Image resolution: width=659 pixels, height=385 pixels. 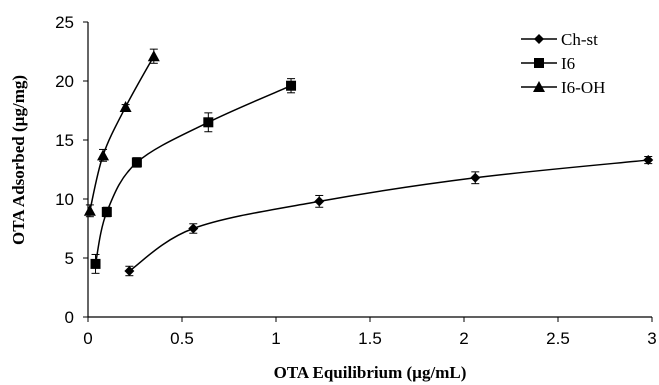 I want to click on legend-label: Ch-st, so click(x=579, y=39).